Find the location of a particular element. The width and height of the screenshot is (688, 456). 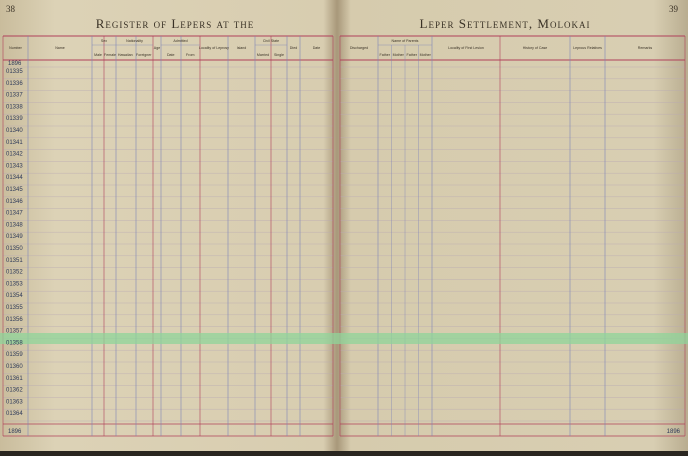

column-subheader: Male is located at coordinates (98, 55).